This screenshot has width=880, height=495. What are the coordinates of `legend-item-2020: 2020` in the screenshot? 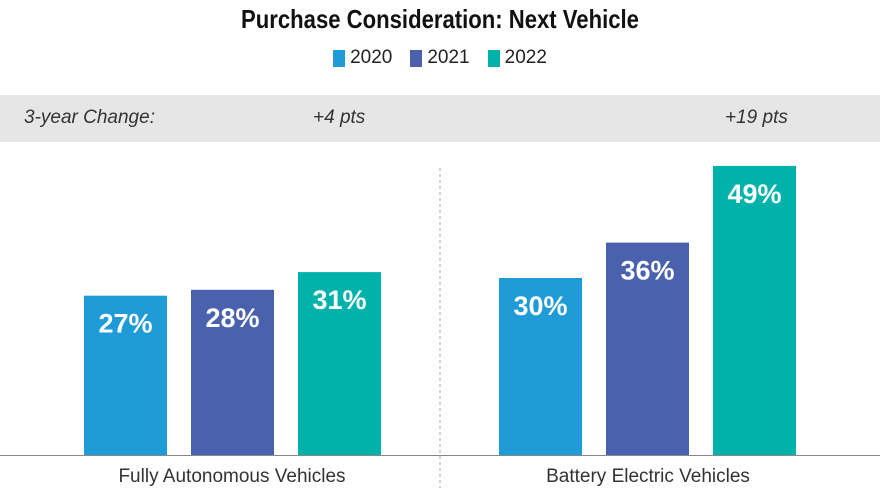 It's located at (362, 58).